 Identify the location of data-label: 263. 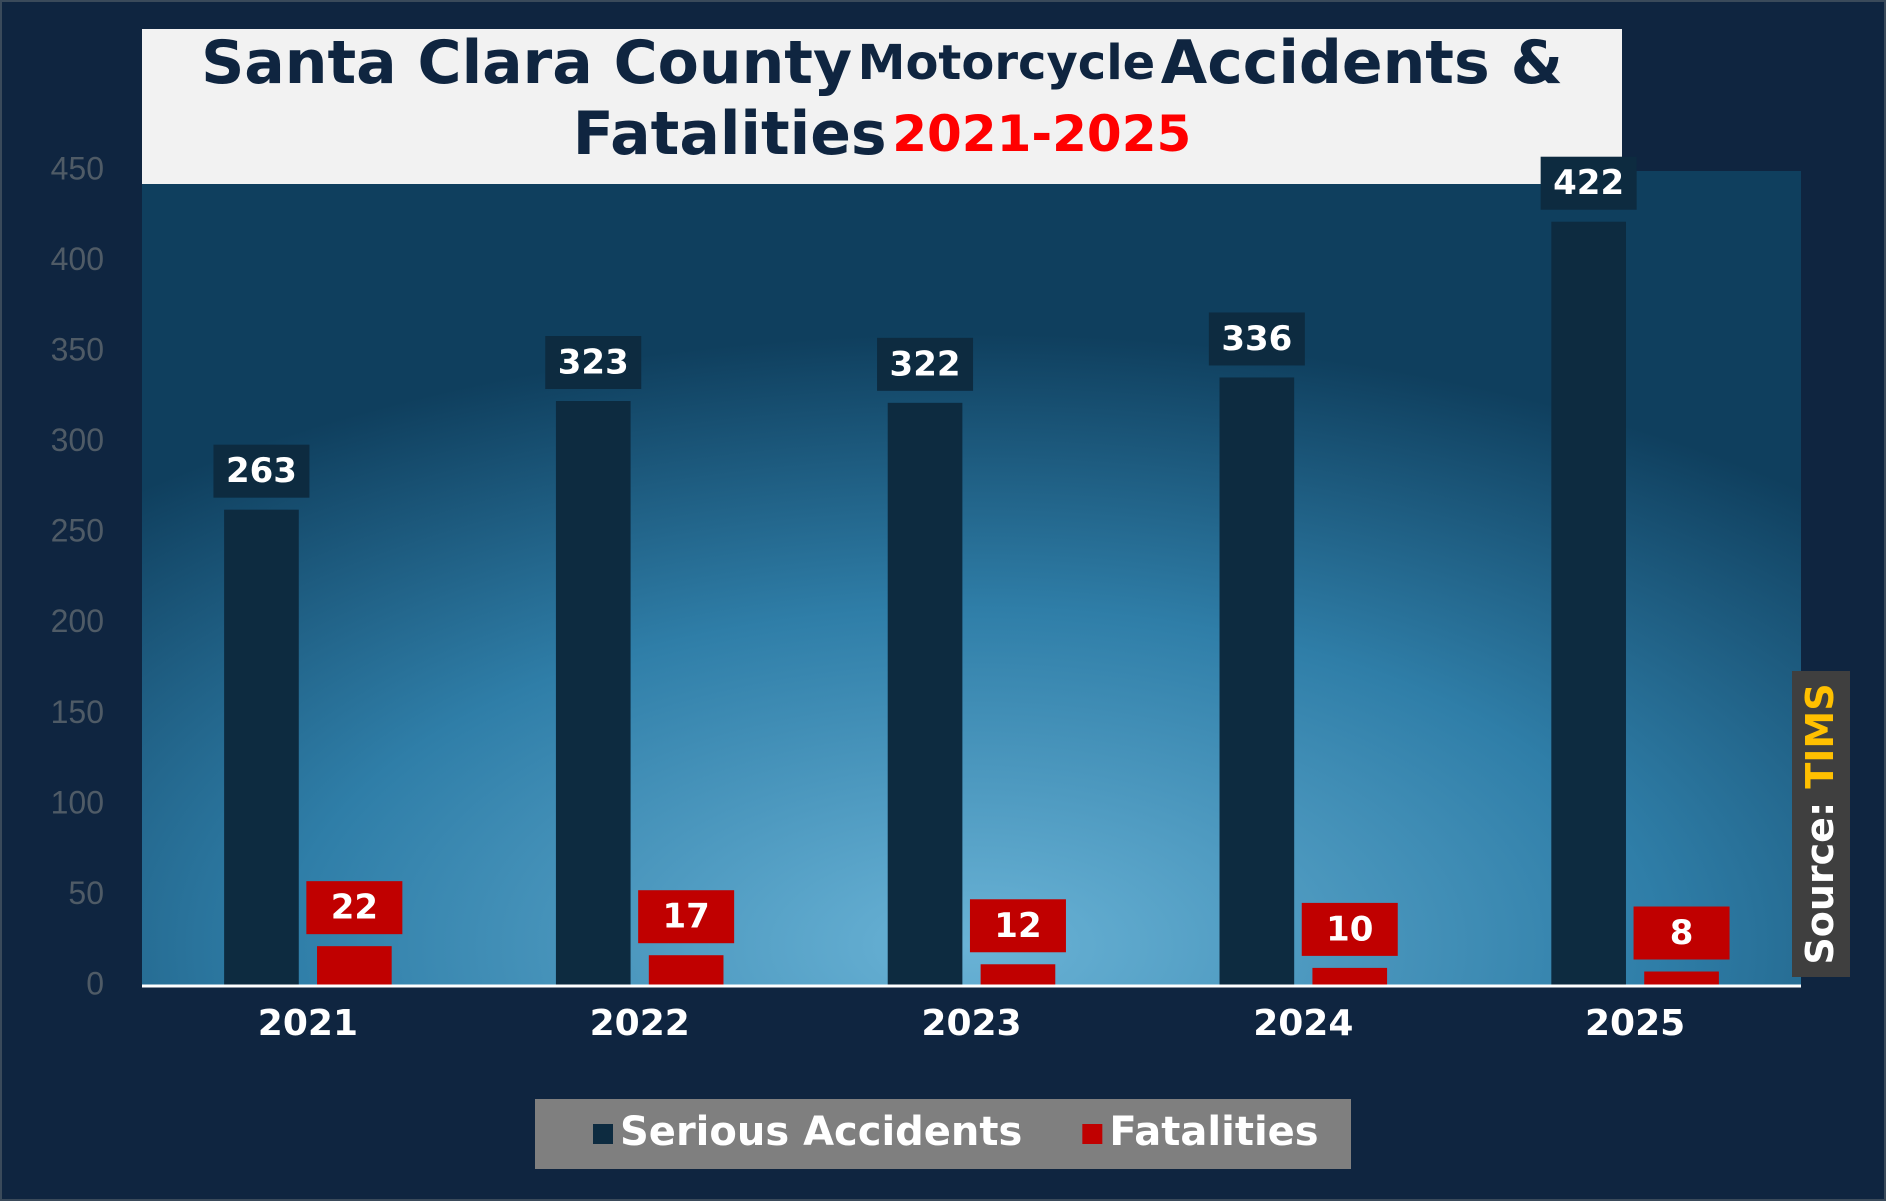
(261, 471).